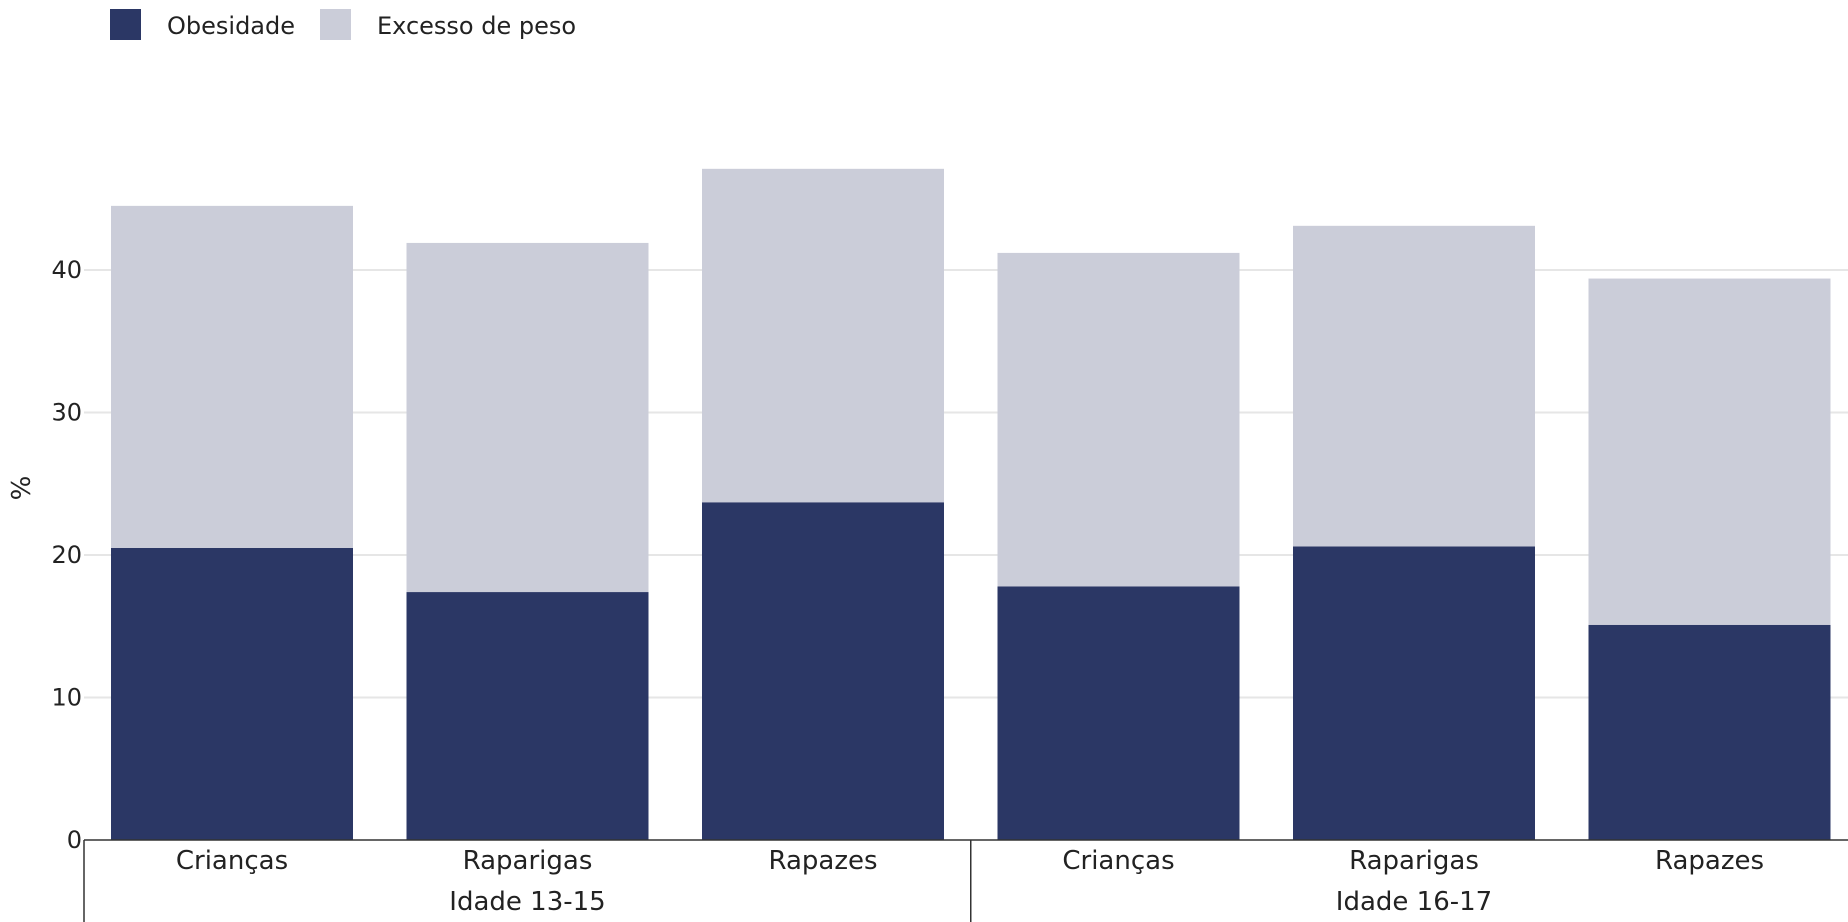 This screenshot has height=922, width=1848. What do you see at coordinates (66, 413) in the screenshot?
I see `y-tick-label: 30` at bounding box center [66, 413].